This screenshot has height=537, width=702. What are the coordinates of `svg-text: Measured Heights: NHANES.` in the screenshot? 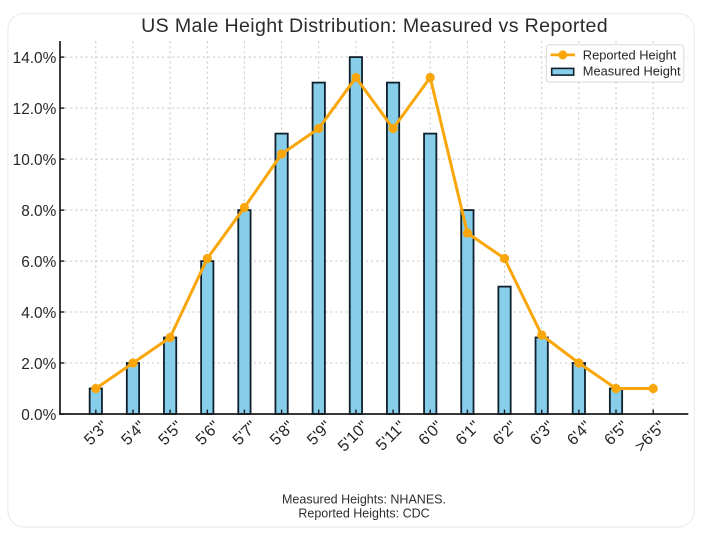 It's located at (364, 500).